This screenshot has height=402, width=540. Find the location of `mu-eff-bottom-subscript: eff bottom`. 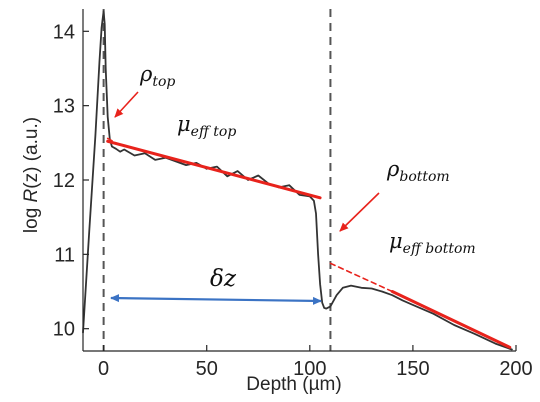

mu-eff-bottom-subscript: eff bottom is located at coordinates (439, 249).